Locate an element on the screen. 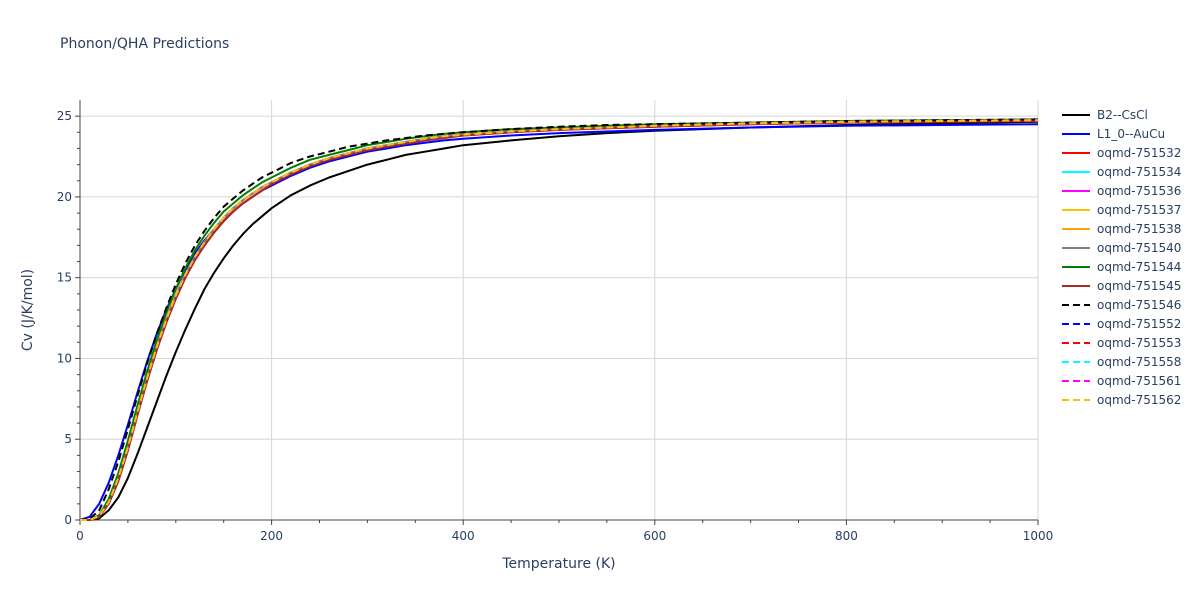  x-tick-label: 200 is located at coordinates (271, 536).